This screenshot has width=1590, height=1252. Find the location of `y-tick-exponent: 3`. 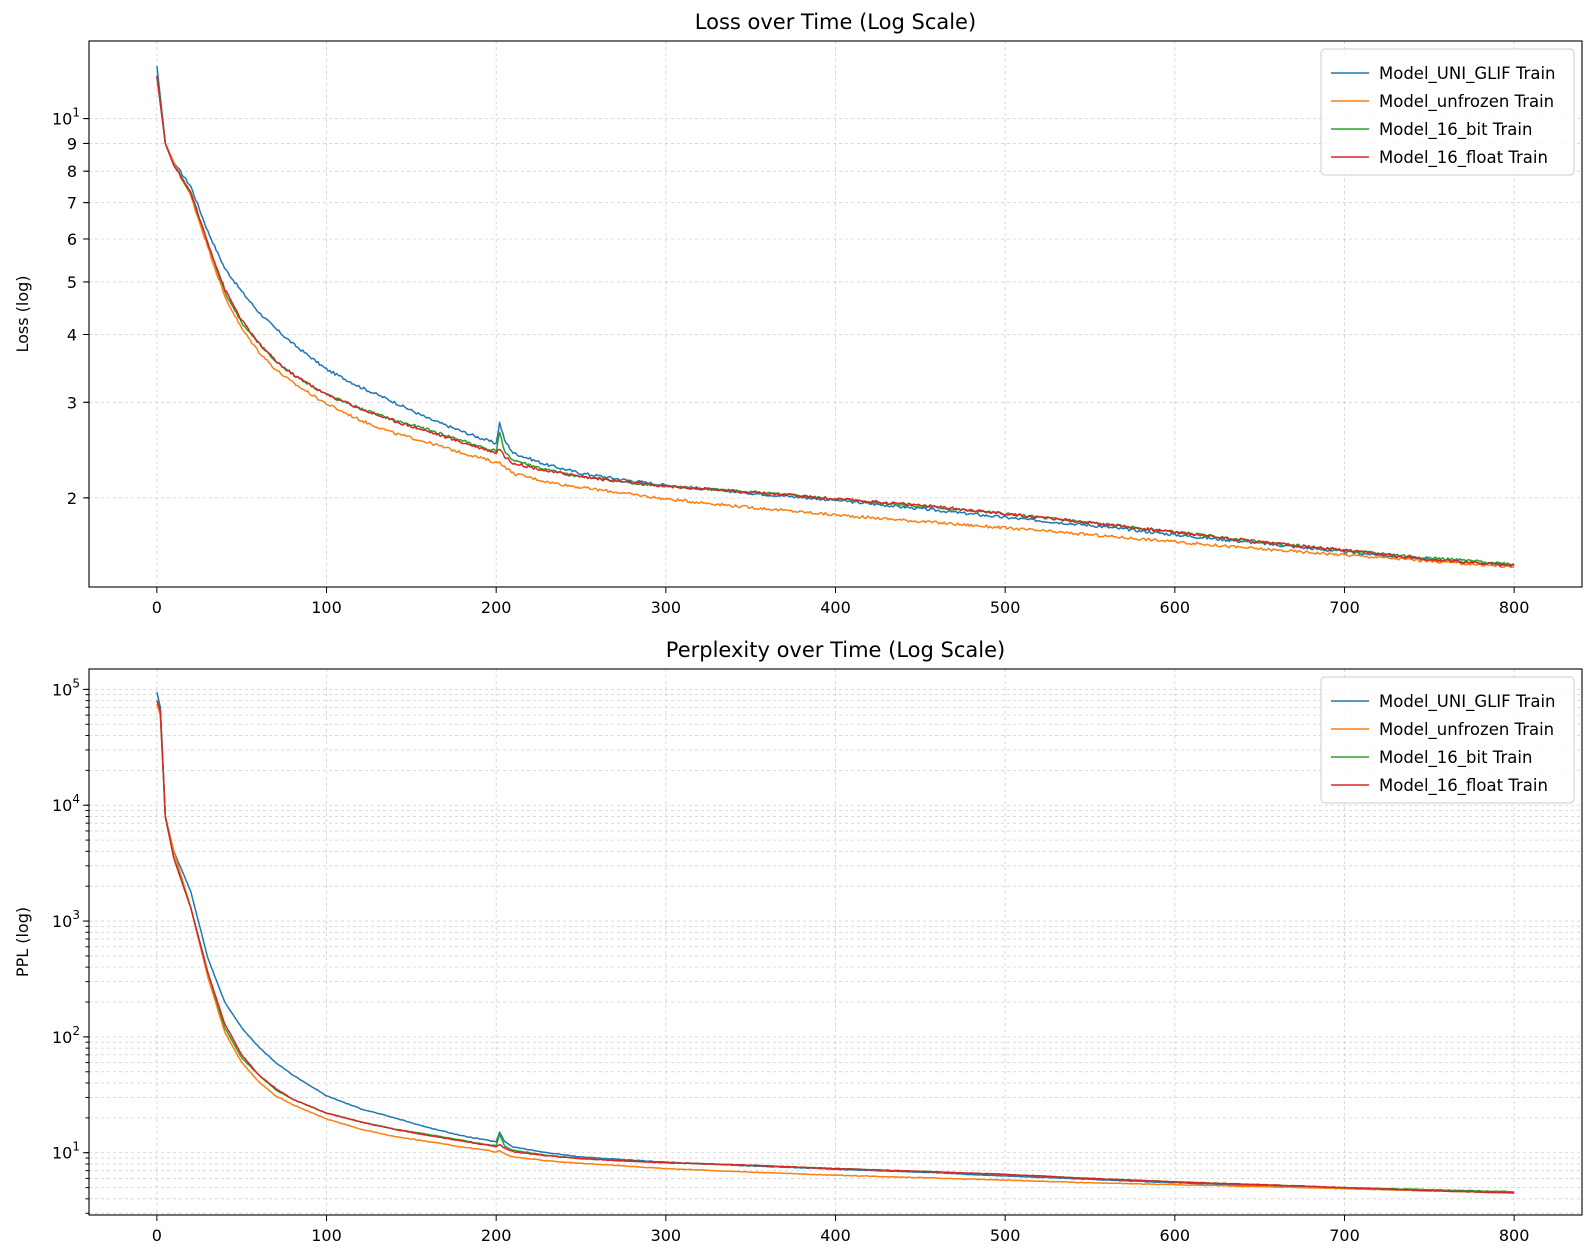

y-tick-exponent: 3 is located at coordinates (76, 915).